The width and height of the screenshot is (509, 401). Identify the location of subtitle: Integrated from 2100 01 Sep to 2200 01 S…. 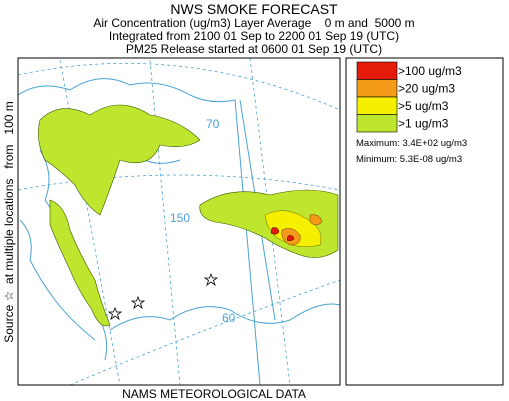
(254, 36).